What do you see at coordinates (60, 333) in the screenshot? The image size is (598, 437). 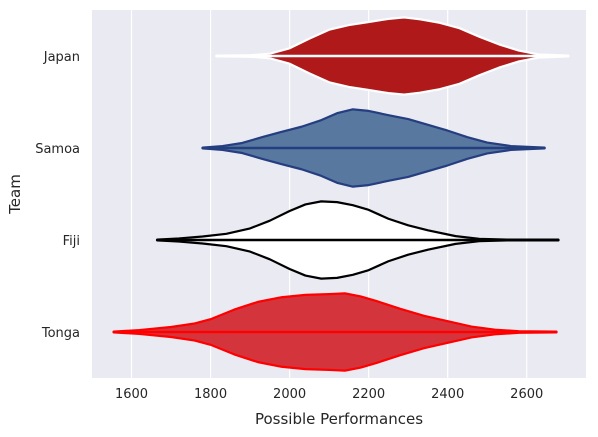 I see `y-tick-label: Tonga` at bounding box center [60, 333].